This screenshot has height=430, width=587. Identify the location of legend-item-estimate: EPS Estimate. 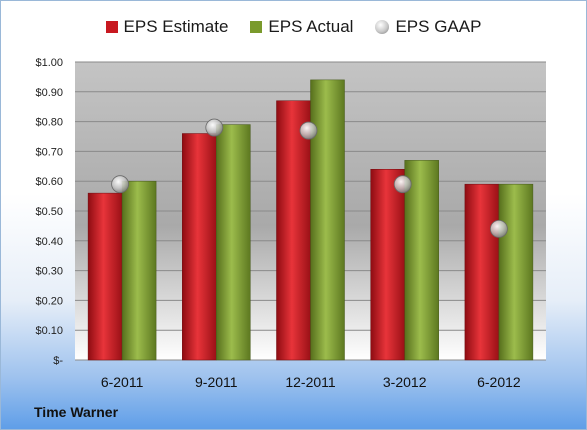
(167, 27).